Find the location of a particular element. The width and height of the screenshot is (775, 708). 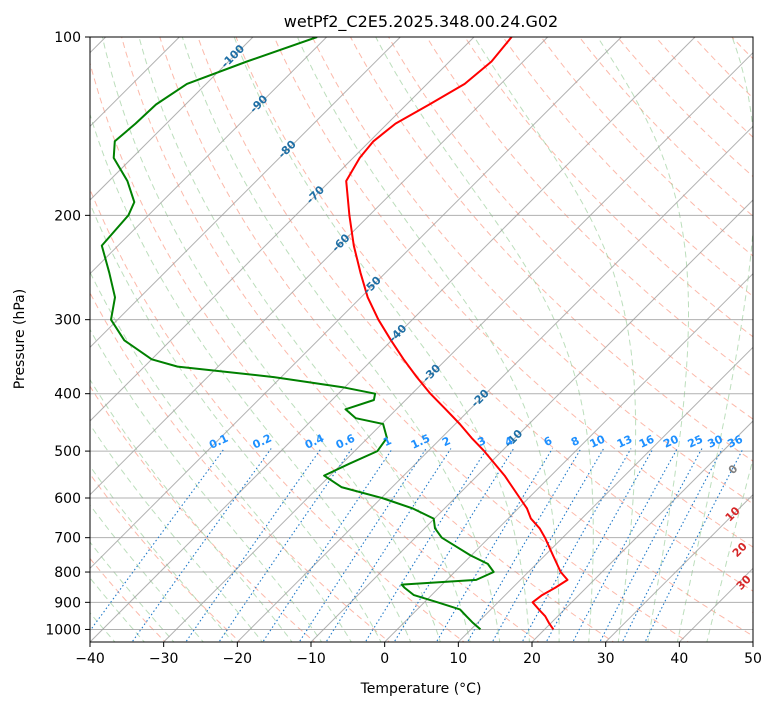

y-tick-label: 200 is located at coordinates (67, 216).